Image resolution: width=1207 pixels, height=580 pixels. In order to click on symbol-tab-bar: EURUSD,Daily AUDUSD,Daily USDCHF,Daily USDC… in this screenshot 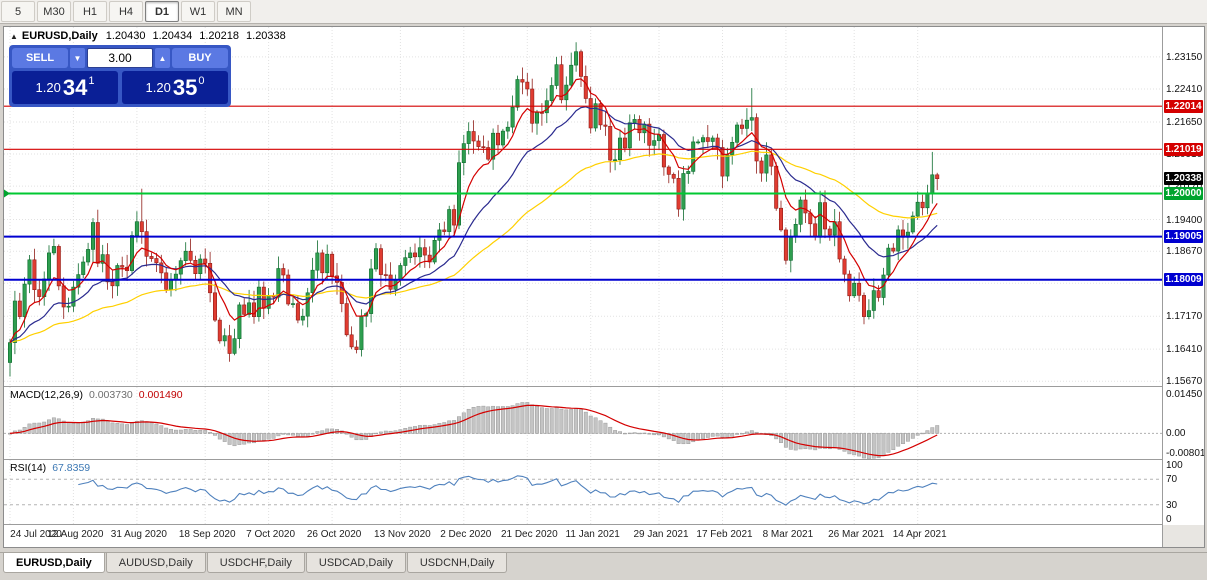, I will do `click(603, 566)`.